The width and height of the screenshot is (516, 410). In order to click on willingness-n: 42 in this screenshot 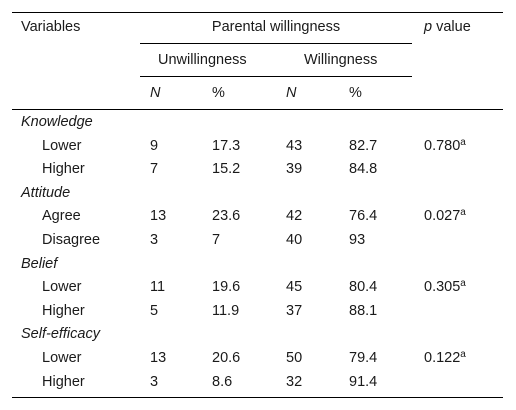, I will do `click(294, 216)`.